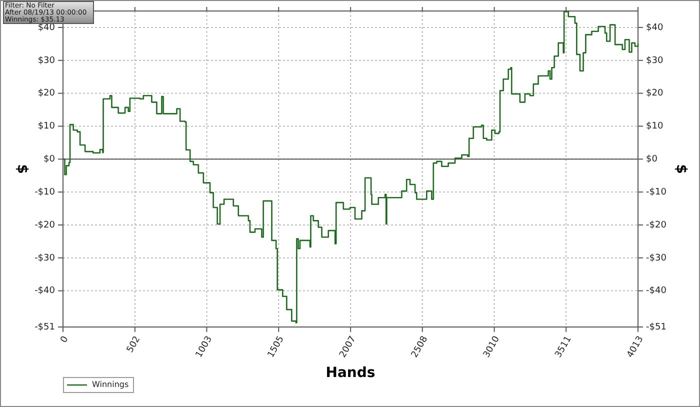 The height and width of the screenshot is (407, 700). I want to click on y2-tick-label: -$30, so click(656, 258).